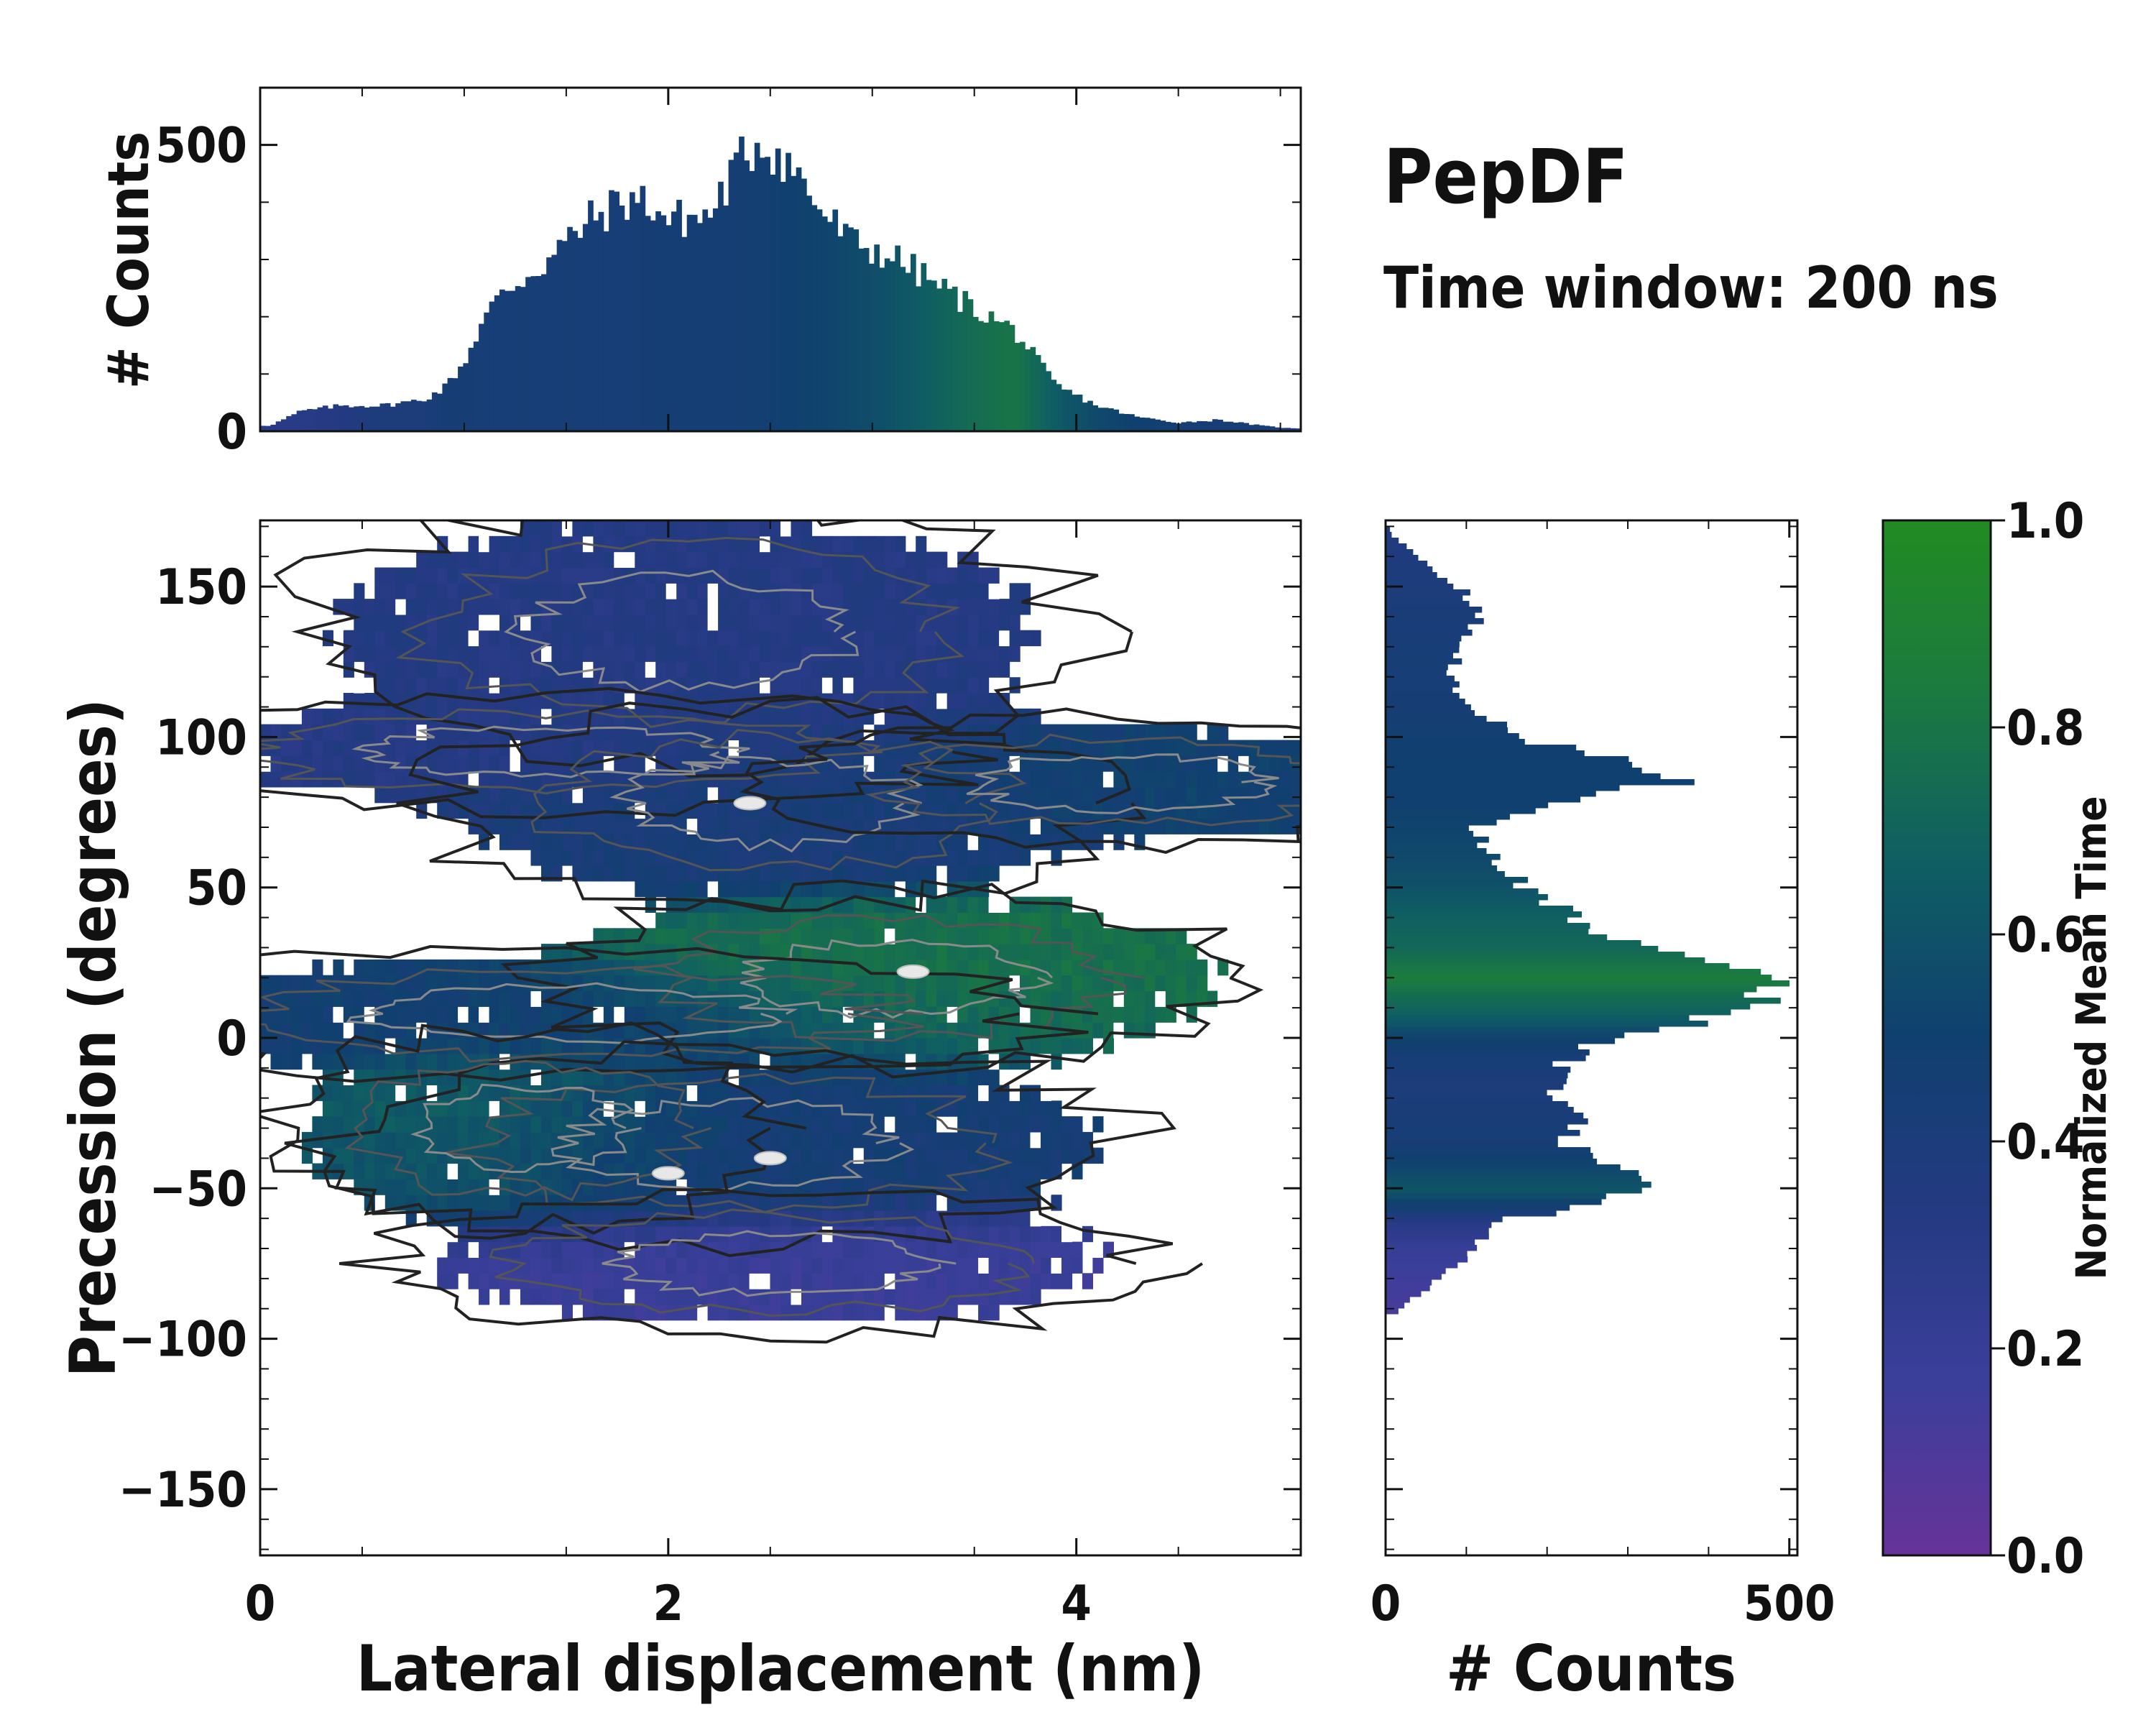 This screenshot has width=2156, height=1725. I want to click on top-y-tick-label: 500, so click(201, 146).